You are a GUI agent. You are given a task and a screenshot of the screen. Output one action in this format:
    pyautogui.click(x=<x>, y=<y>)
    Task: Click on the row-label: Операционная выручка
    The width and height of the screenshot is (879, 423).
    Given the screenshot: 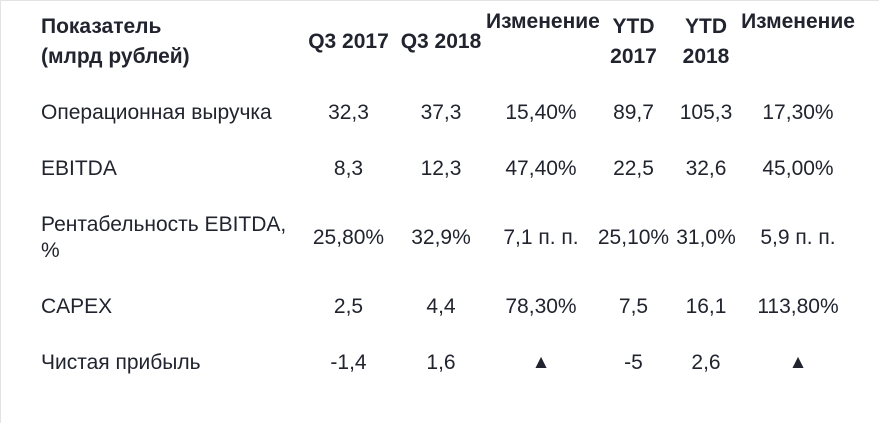 What is the action you would take?
    pyautogui.click(x=156, y=112)
    